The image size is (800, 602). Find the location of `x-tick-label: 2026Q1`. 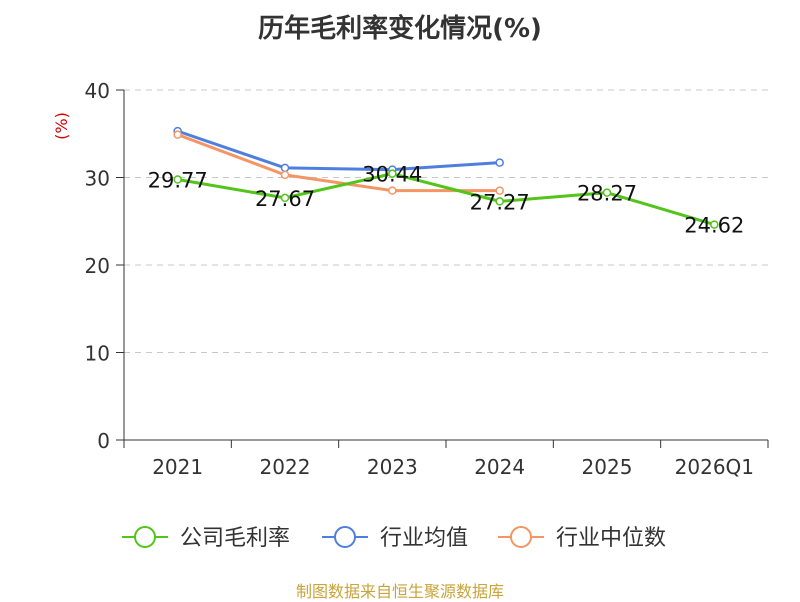

x-tick-label: 2026Q1 is located at coordinates (714, 467).